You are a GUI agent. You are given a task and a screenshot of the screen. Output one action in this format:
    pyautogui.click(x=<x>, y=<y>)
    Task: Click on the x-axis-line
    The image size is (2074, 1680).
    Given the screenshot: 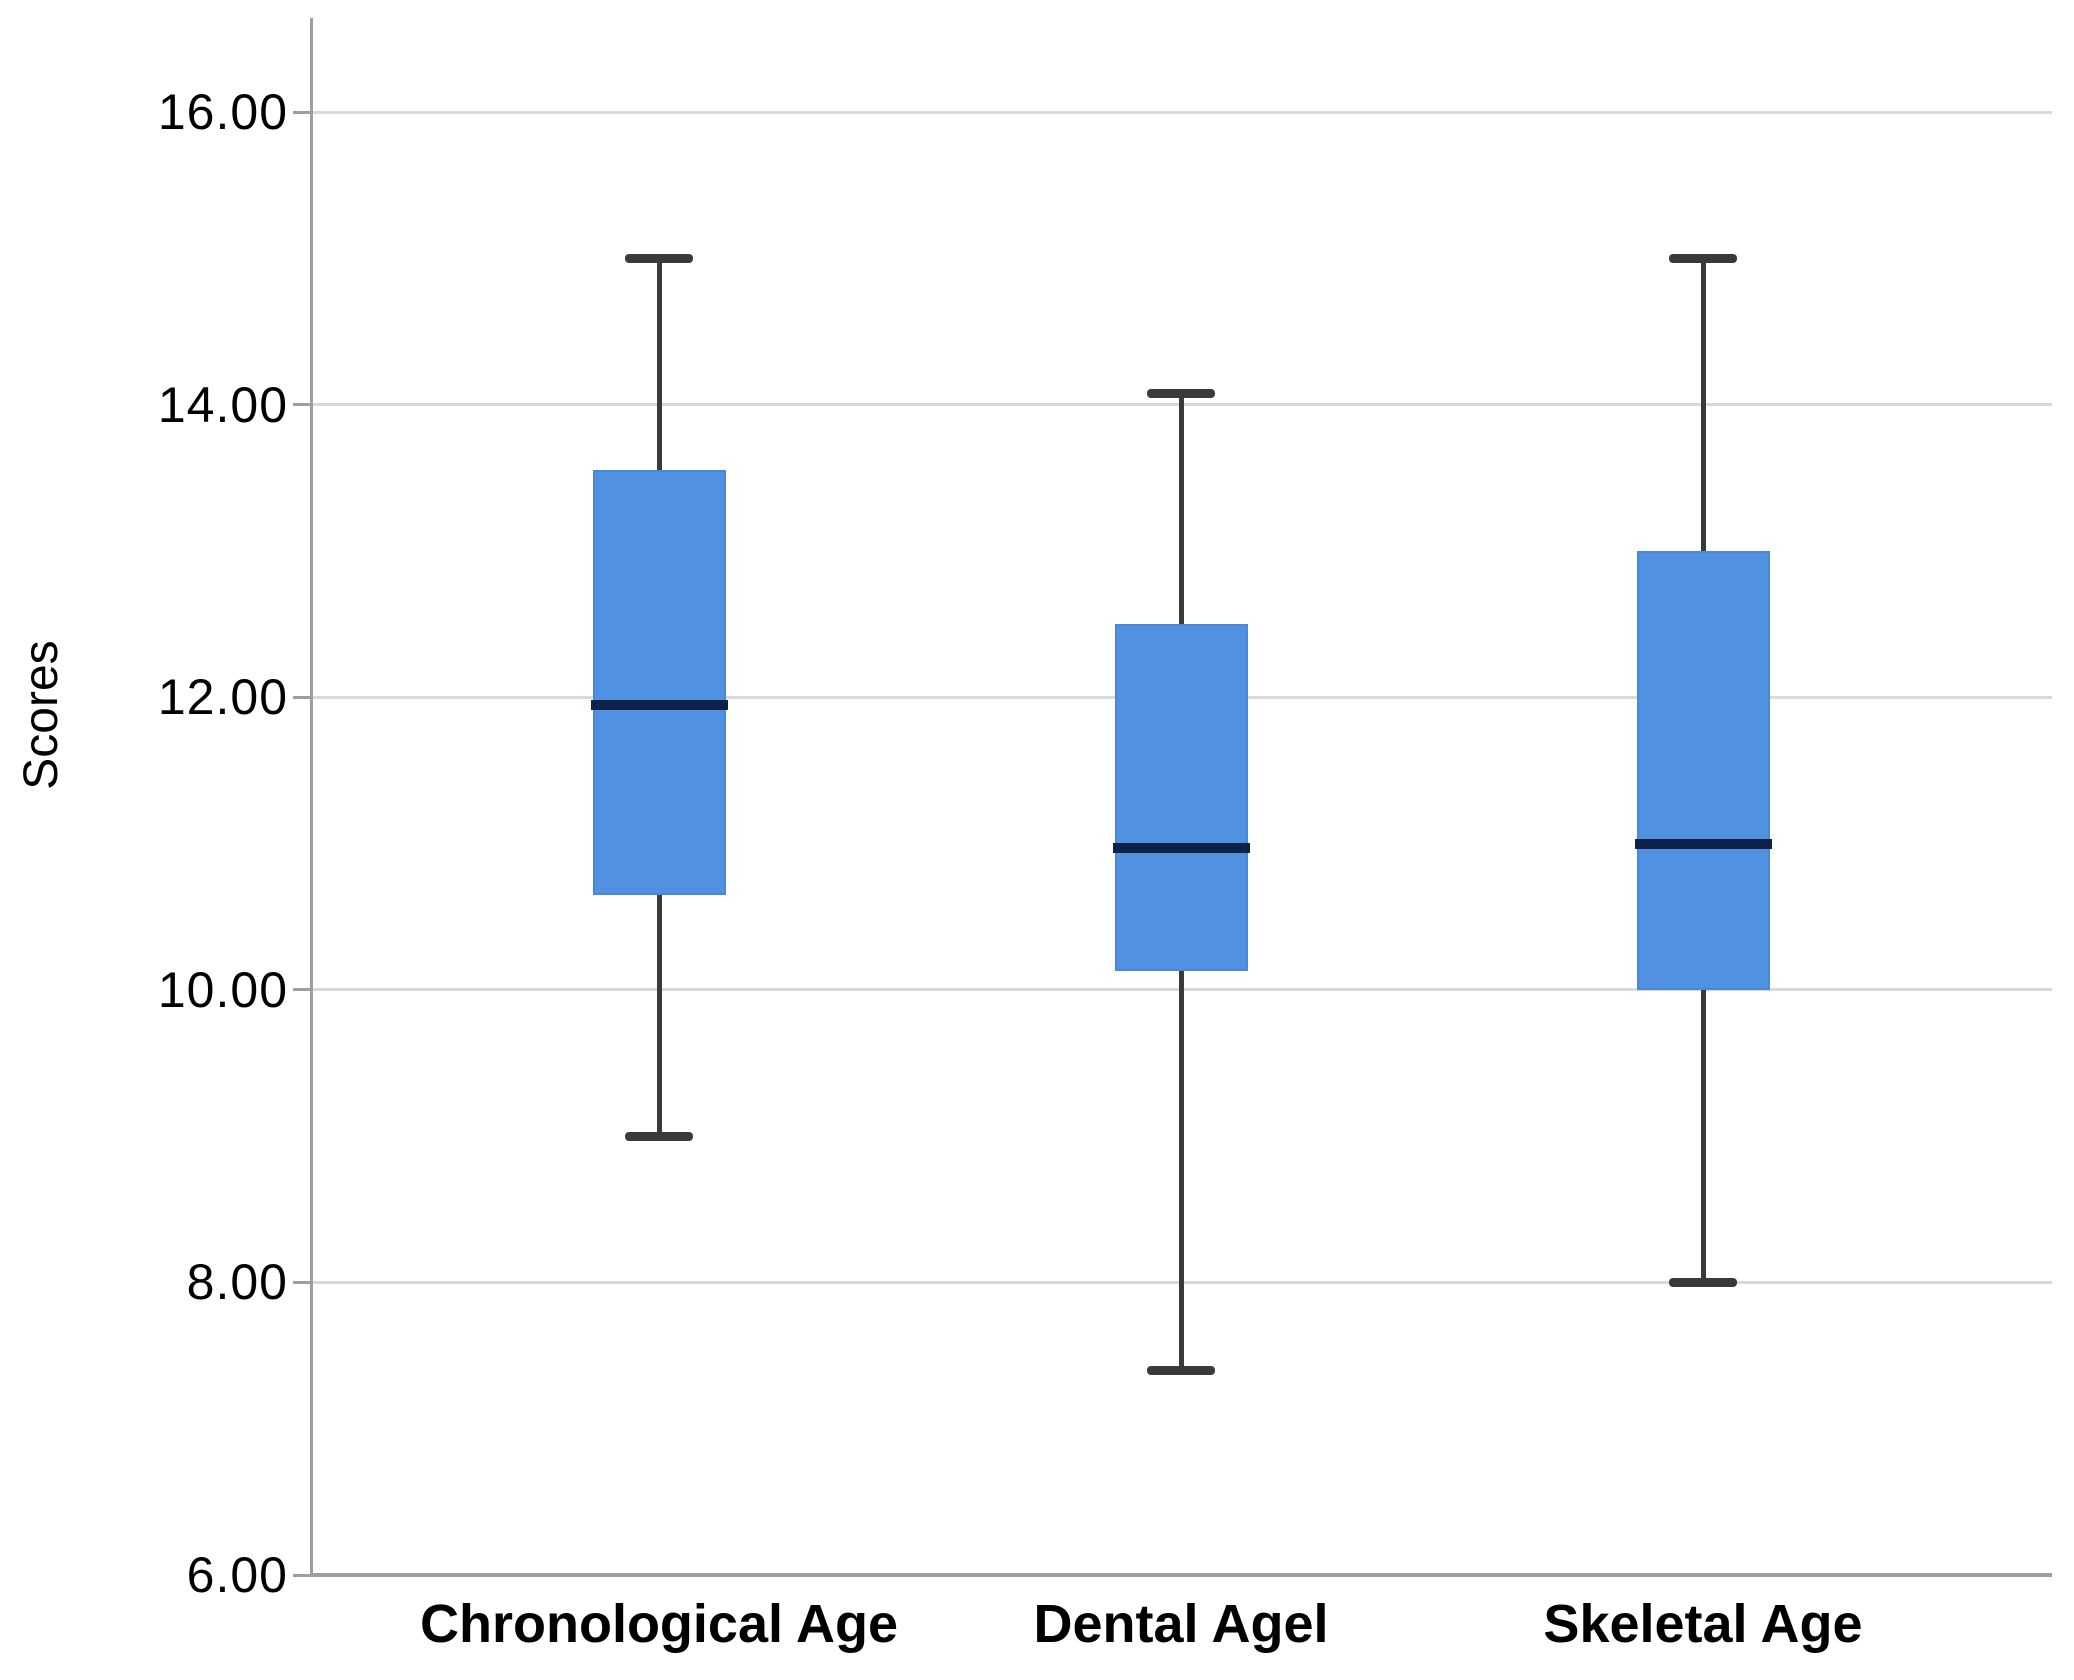 What is the action you would take?
    pyautogui.click(x=1181, y=1575)
    